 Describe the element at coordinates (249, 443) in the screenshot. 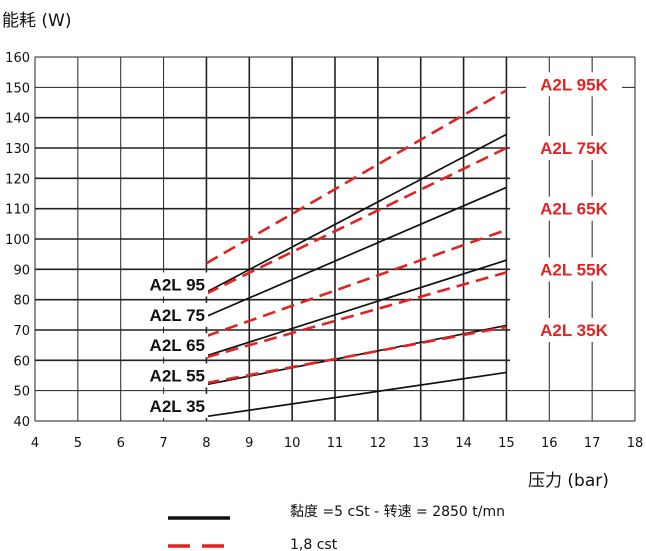

I see `x-tick-label: 9` at that location.